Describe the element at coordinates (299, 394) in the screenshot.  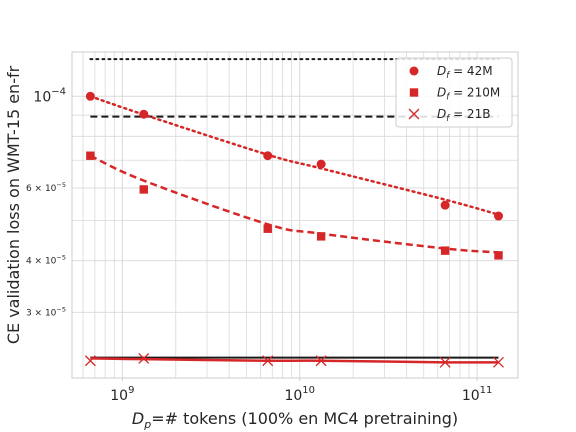
I see `x-tick-label: 1010` at that location.